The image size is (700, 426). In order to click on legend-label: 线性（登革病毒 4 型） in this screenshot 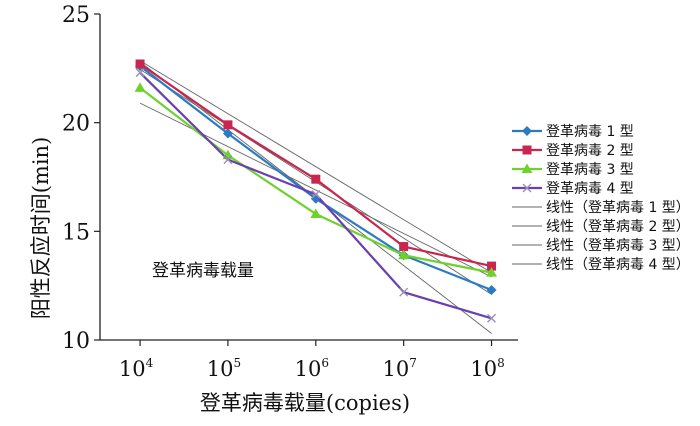, I will do `click(618, 265)`.